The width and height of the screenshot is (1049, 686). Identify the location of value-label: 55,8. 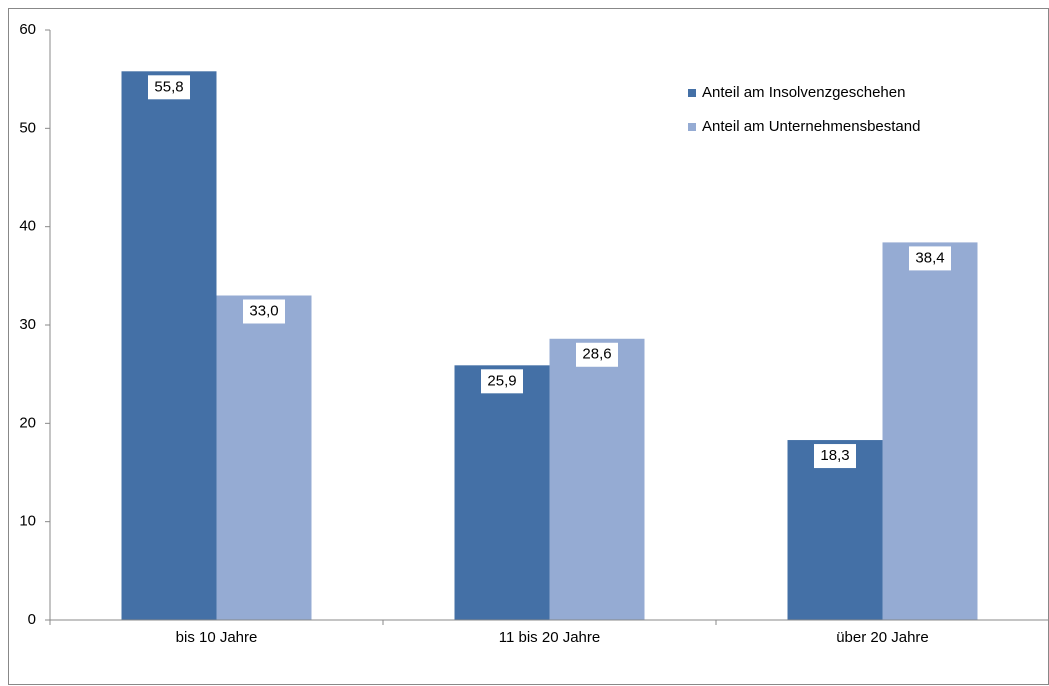
(168, 86).